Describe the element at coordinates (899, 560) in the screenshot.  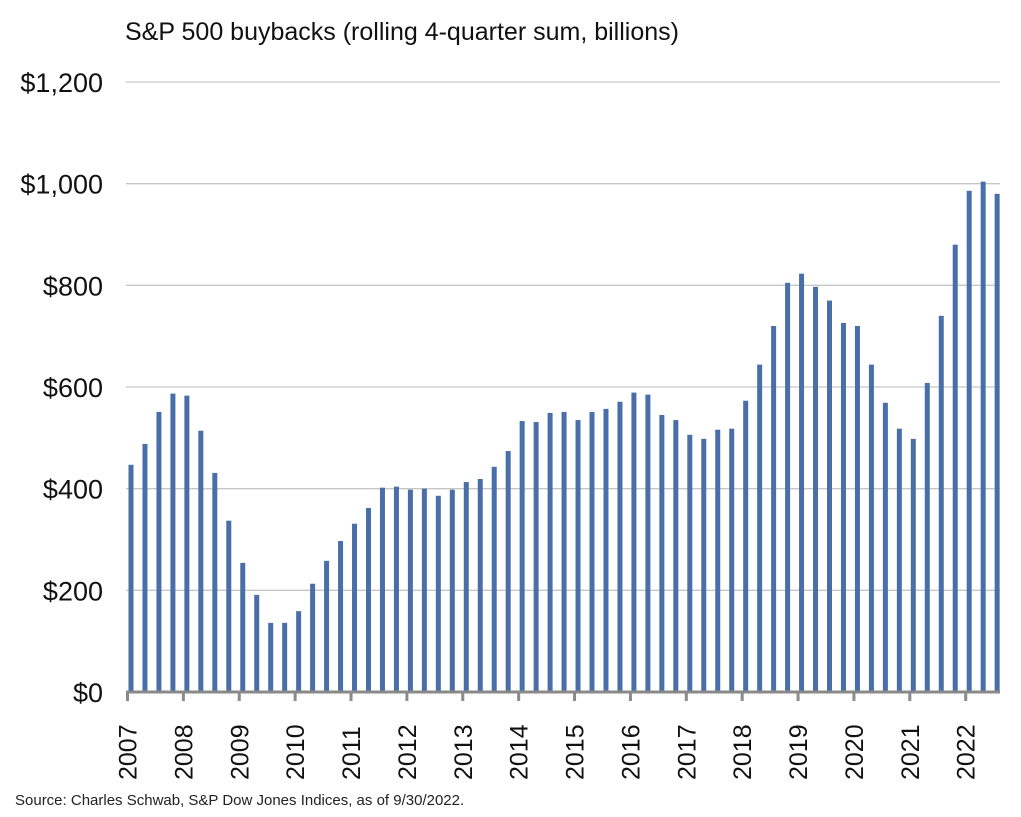
I see `bar-2020Q4: 2020Q4: 518` at that location.